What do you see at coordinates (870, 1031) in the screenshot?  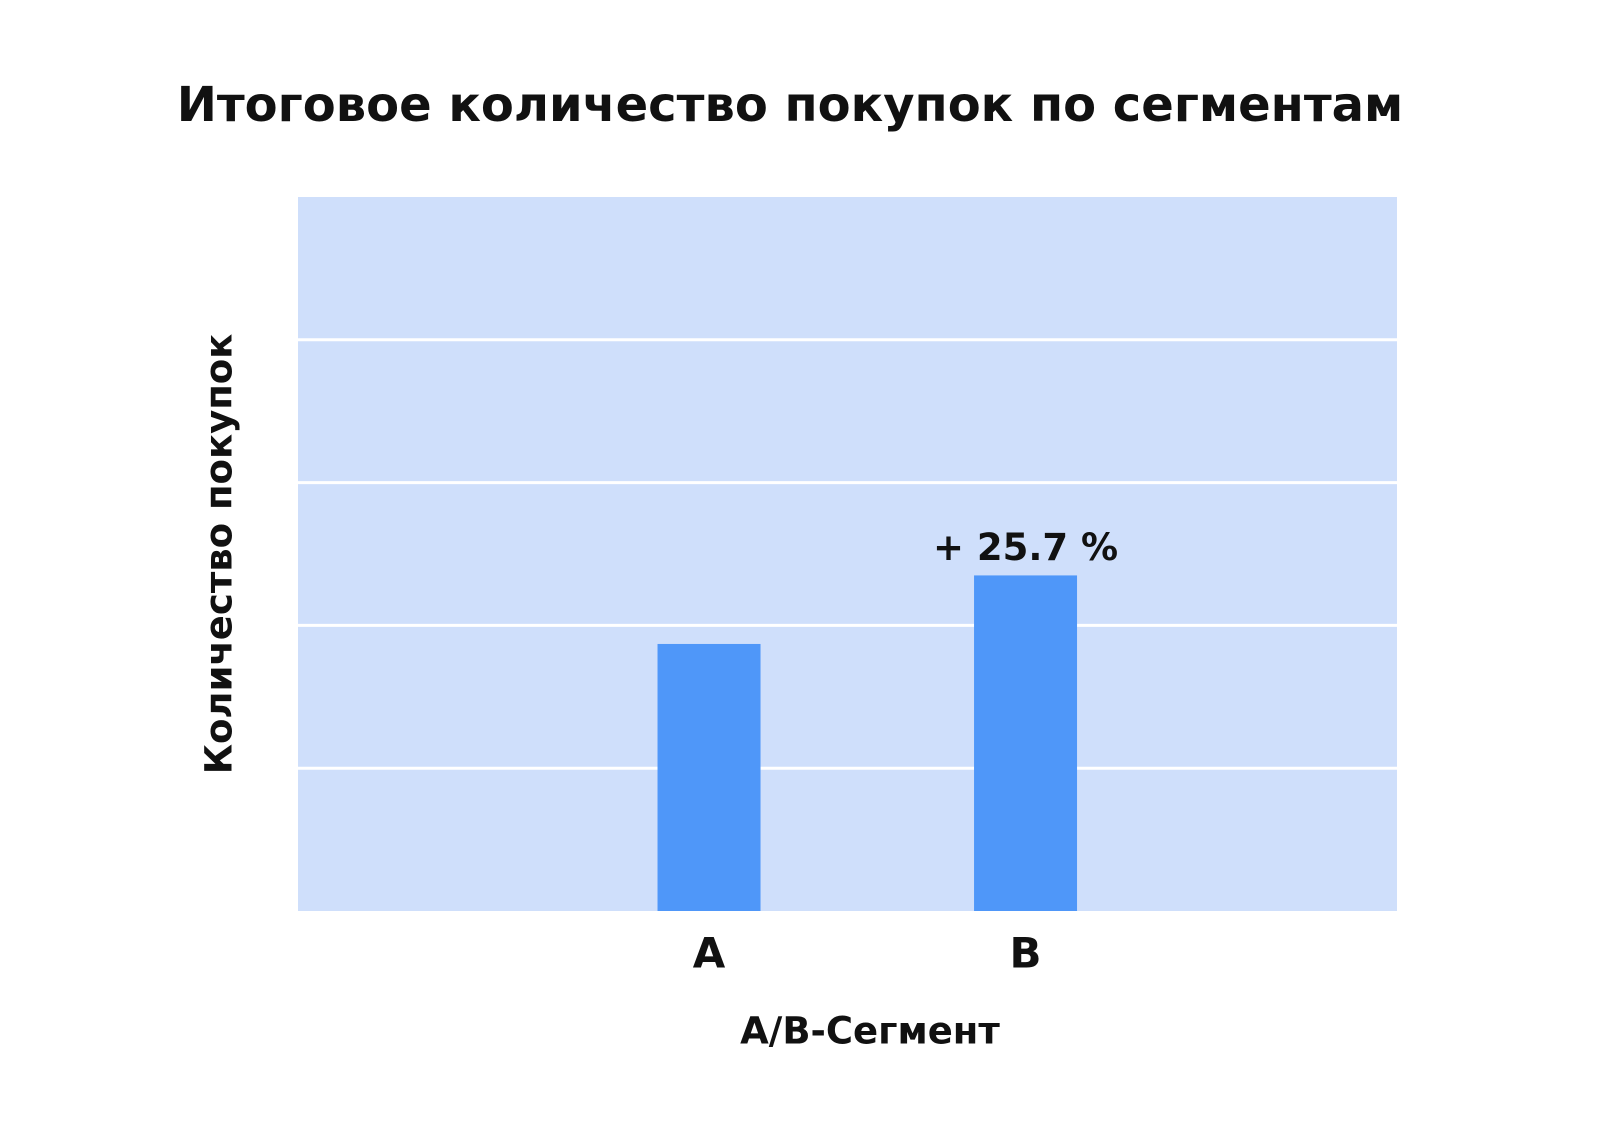 I see `x-axis-title: A/B-Сегмент` at bounding box center [870, 1031].